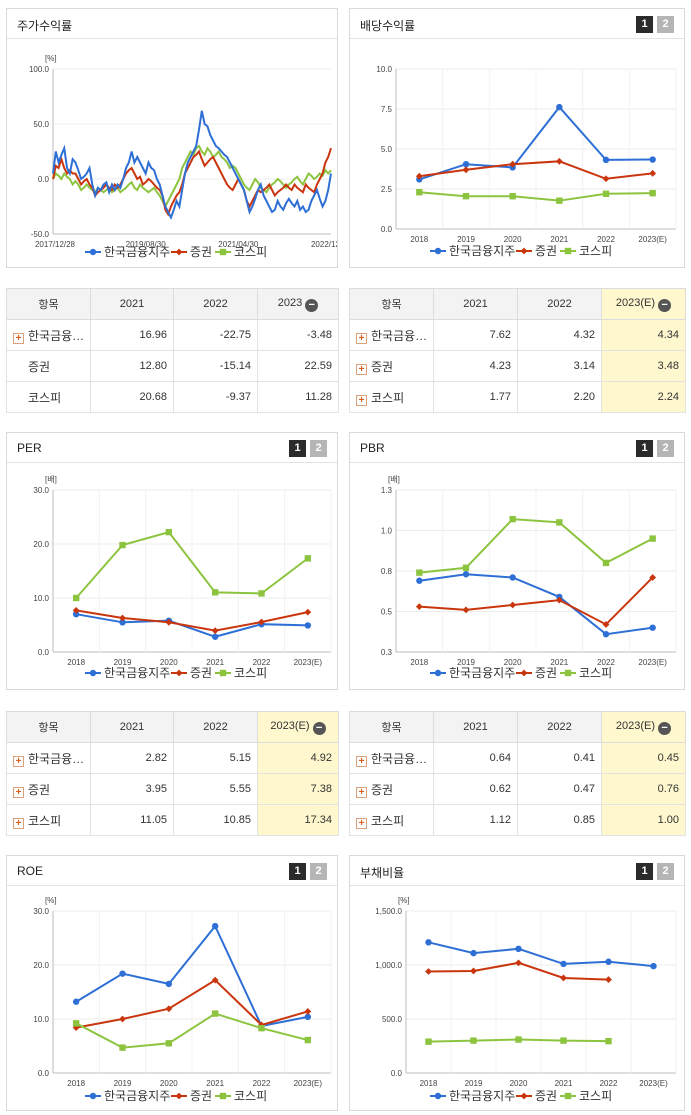  What do you see at coordinates (40, 234) in the screenshot?
I see `y-tick-label: -50.0` at bounding box center [40, 234].